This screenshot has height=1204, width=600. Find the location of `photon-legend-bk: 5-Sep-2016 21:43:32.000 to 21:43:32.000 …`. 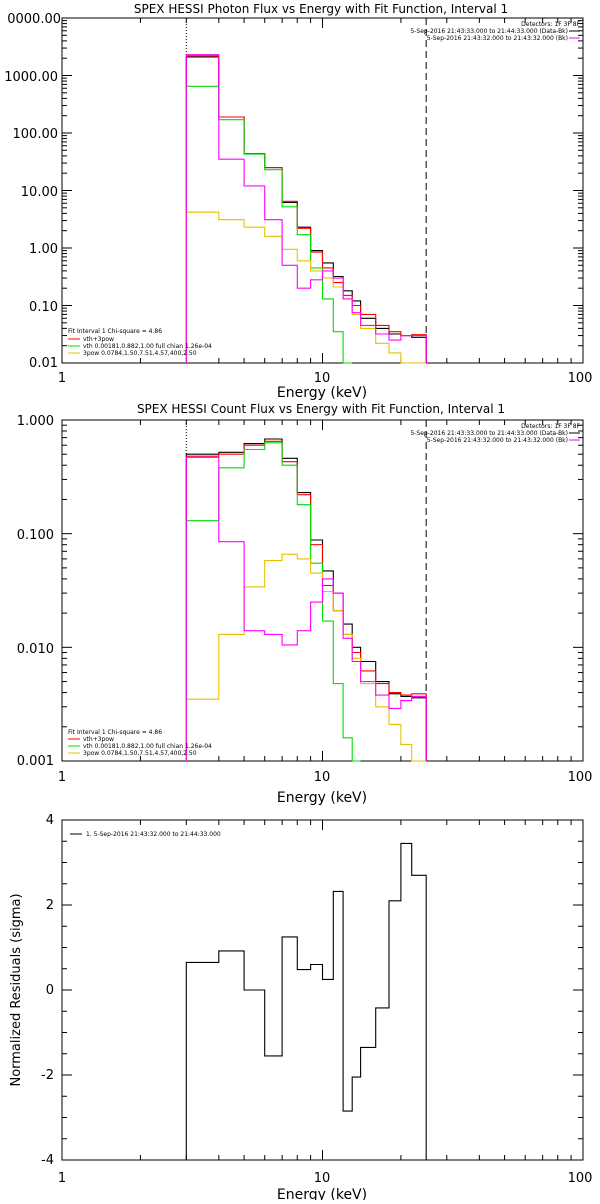

photon-legend-bk: 5-Sep-2016 21:43:32.000 to 21:43:32.000 … is located at coordinates (497, 38).